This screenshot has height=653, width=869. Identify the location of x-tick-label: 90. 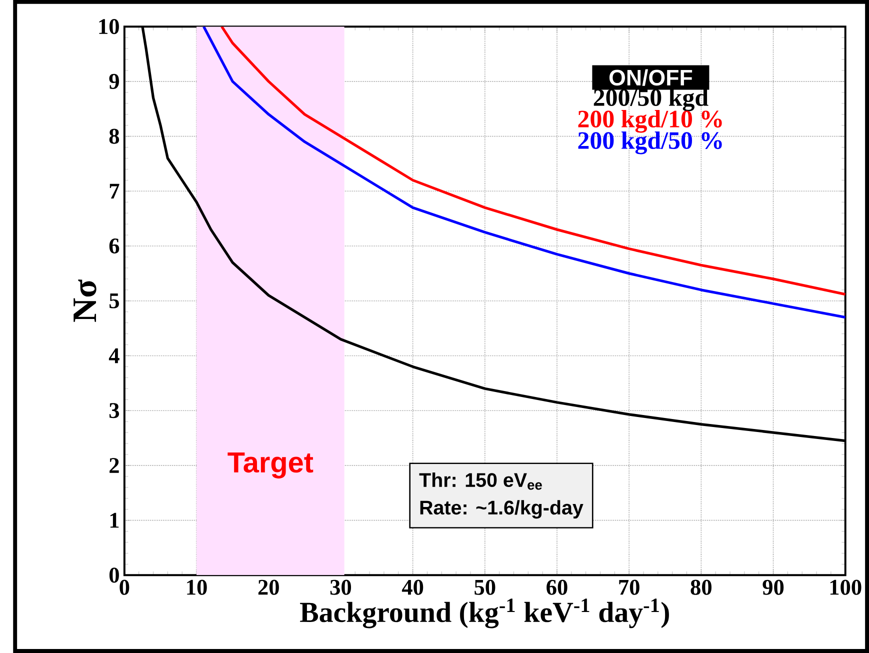
(773, 587).